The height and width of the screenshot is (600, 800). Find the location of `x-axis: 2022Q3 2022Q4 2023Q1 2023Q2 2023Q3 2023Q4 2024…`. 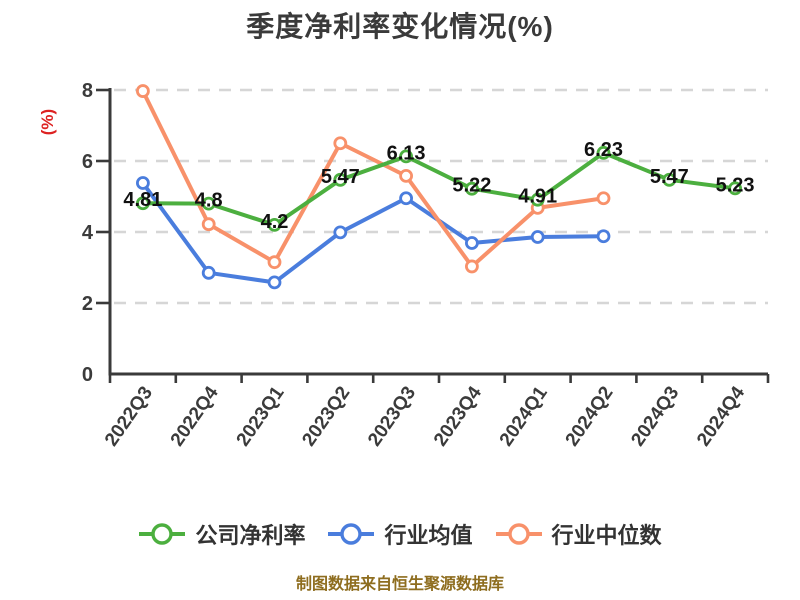

x-axis: 2022Q3 2022Q4 2023Q1 2023Q2 2023Q3 2023Q4 2024… is located at coordinates (435, 412).